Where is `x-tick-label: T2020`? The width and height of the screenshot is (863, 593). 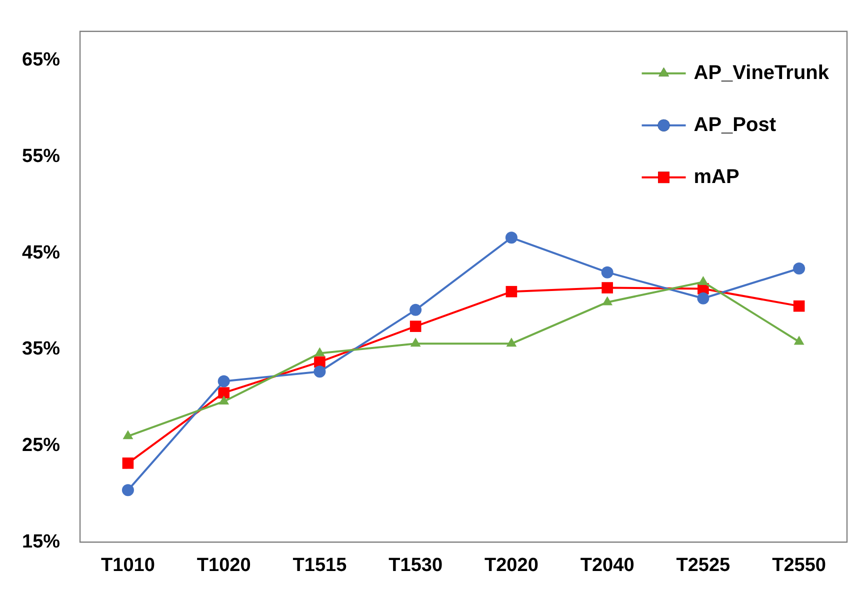
x-tick-label: T2020 is located at coordinates (511, 565).